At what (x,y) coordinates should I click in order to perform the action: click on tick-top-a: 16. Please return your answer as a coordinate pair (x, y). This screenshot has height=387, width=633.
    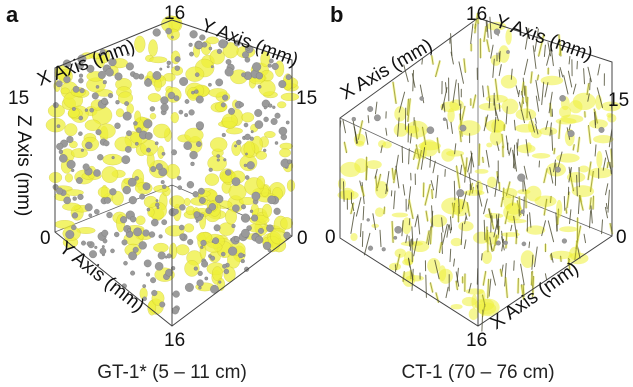
    Looking at the image, I should click on (174, 13).